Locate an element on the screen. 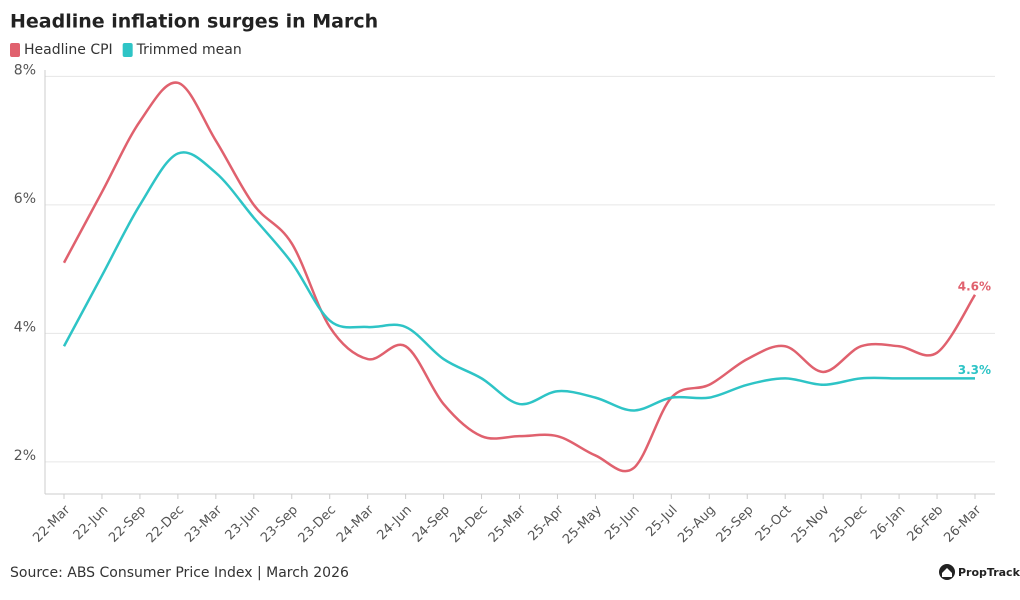  x-tick-label: 24-Jun is located at coordinates (394, 523).